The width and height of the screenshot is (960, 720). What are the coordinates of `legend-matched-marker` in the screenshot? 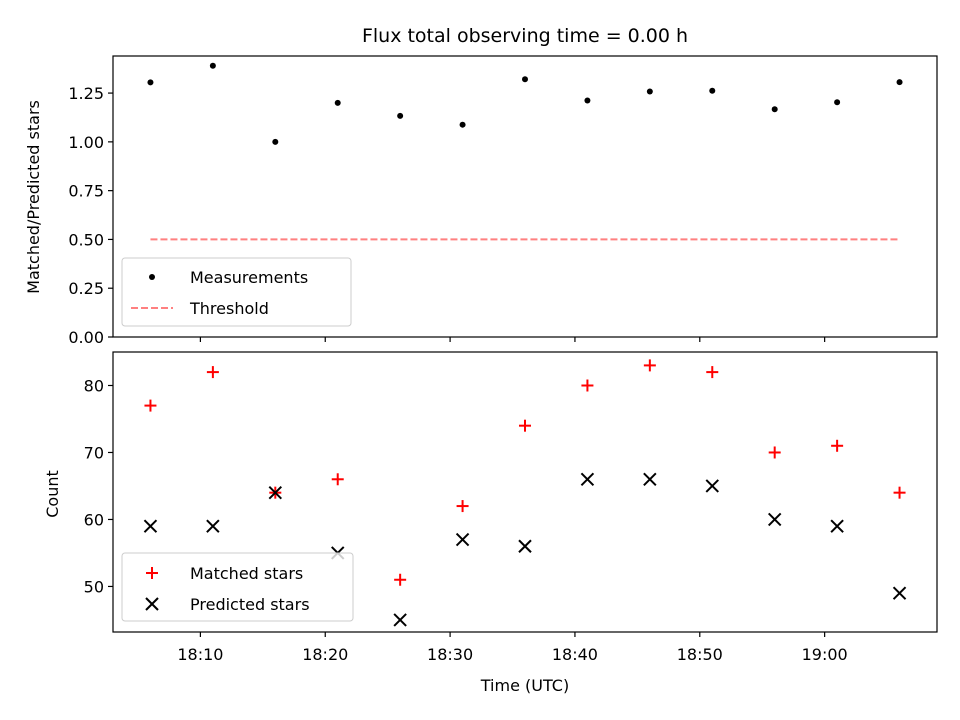 It's located at (152, 573).